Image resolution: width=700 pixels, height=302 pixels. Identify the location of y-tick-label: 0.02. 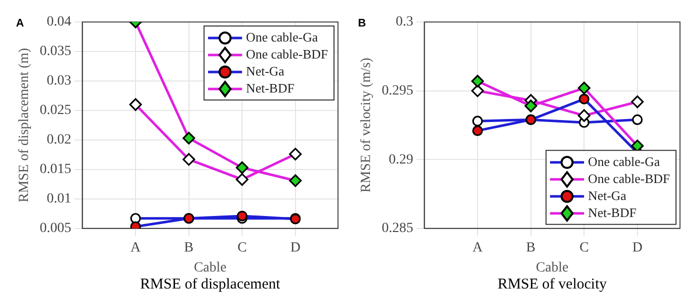
(59, 140).